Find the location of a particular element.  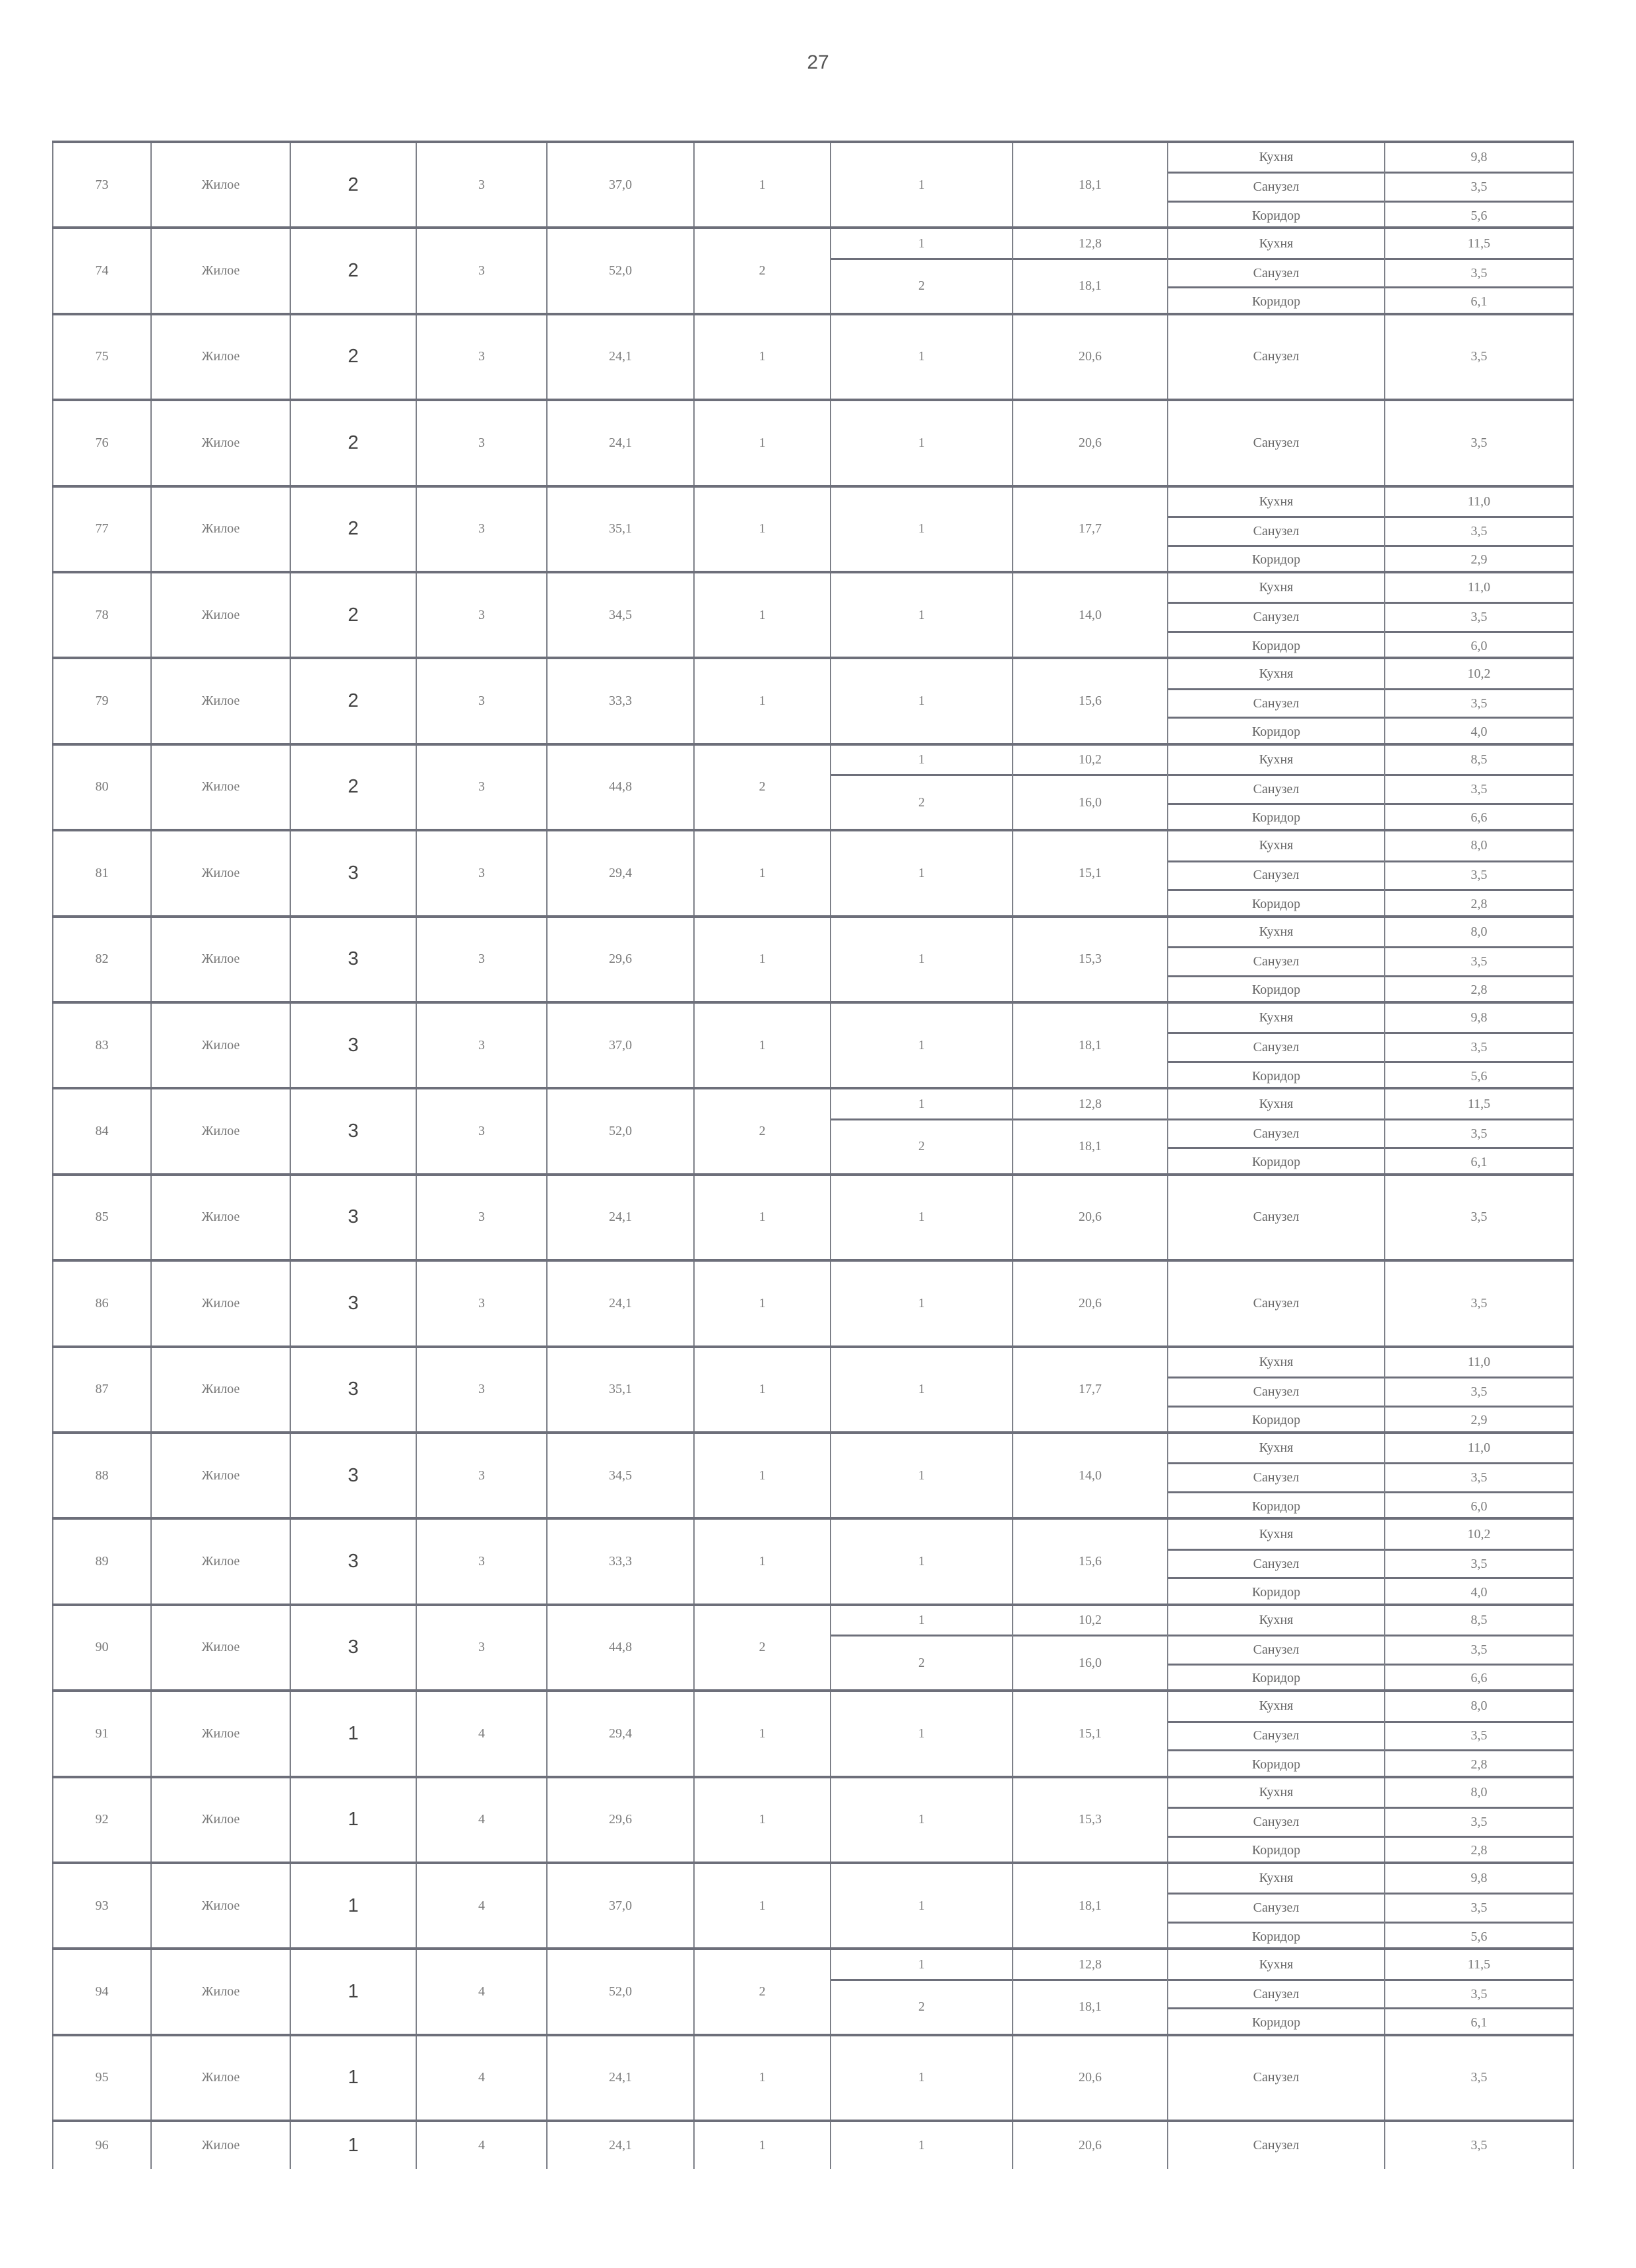

section-number: 1 is located at coordinates (353, 1992).